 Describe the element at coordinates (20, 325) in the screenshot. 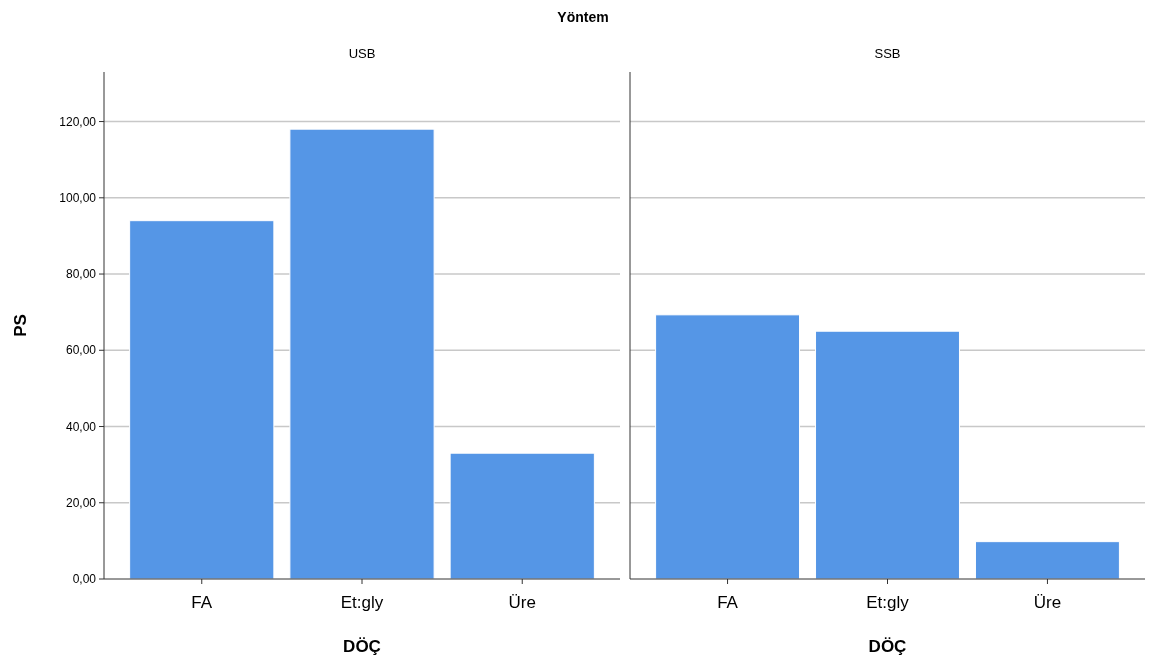

I see `y-axis-title: PS` at that location.